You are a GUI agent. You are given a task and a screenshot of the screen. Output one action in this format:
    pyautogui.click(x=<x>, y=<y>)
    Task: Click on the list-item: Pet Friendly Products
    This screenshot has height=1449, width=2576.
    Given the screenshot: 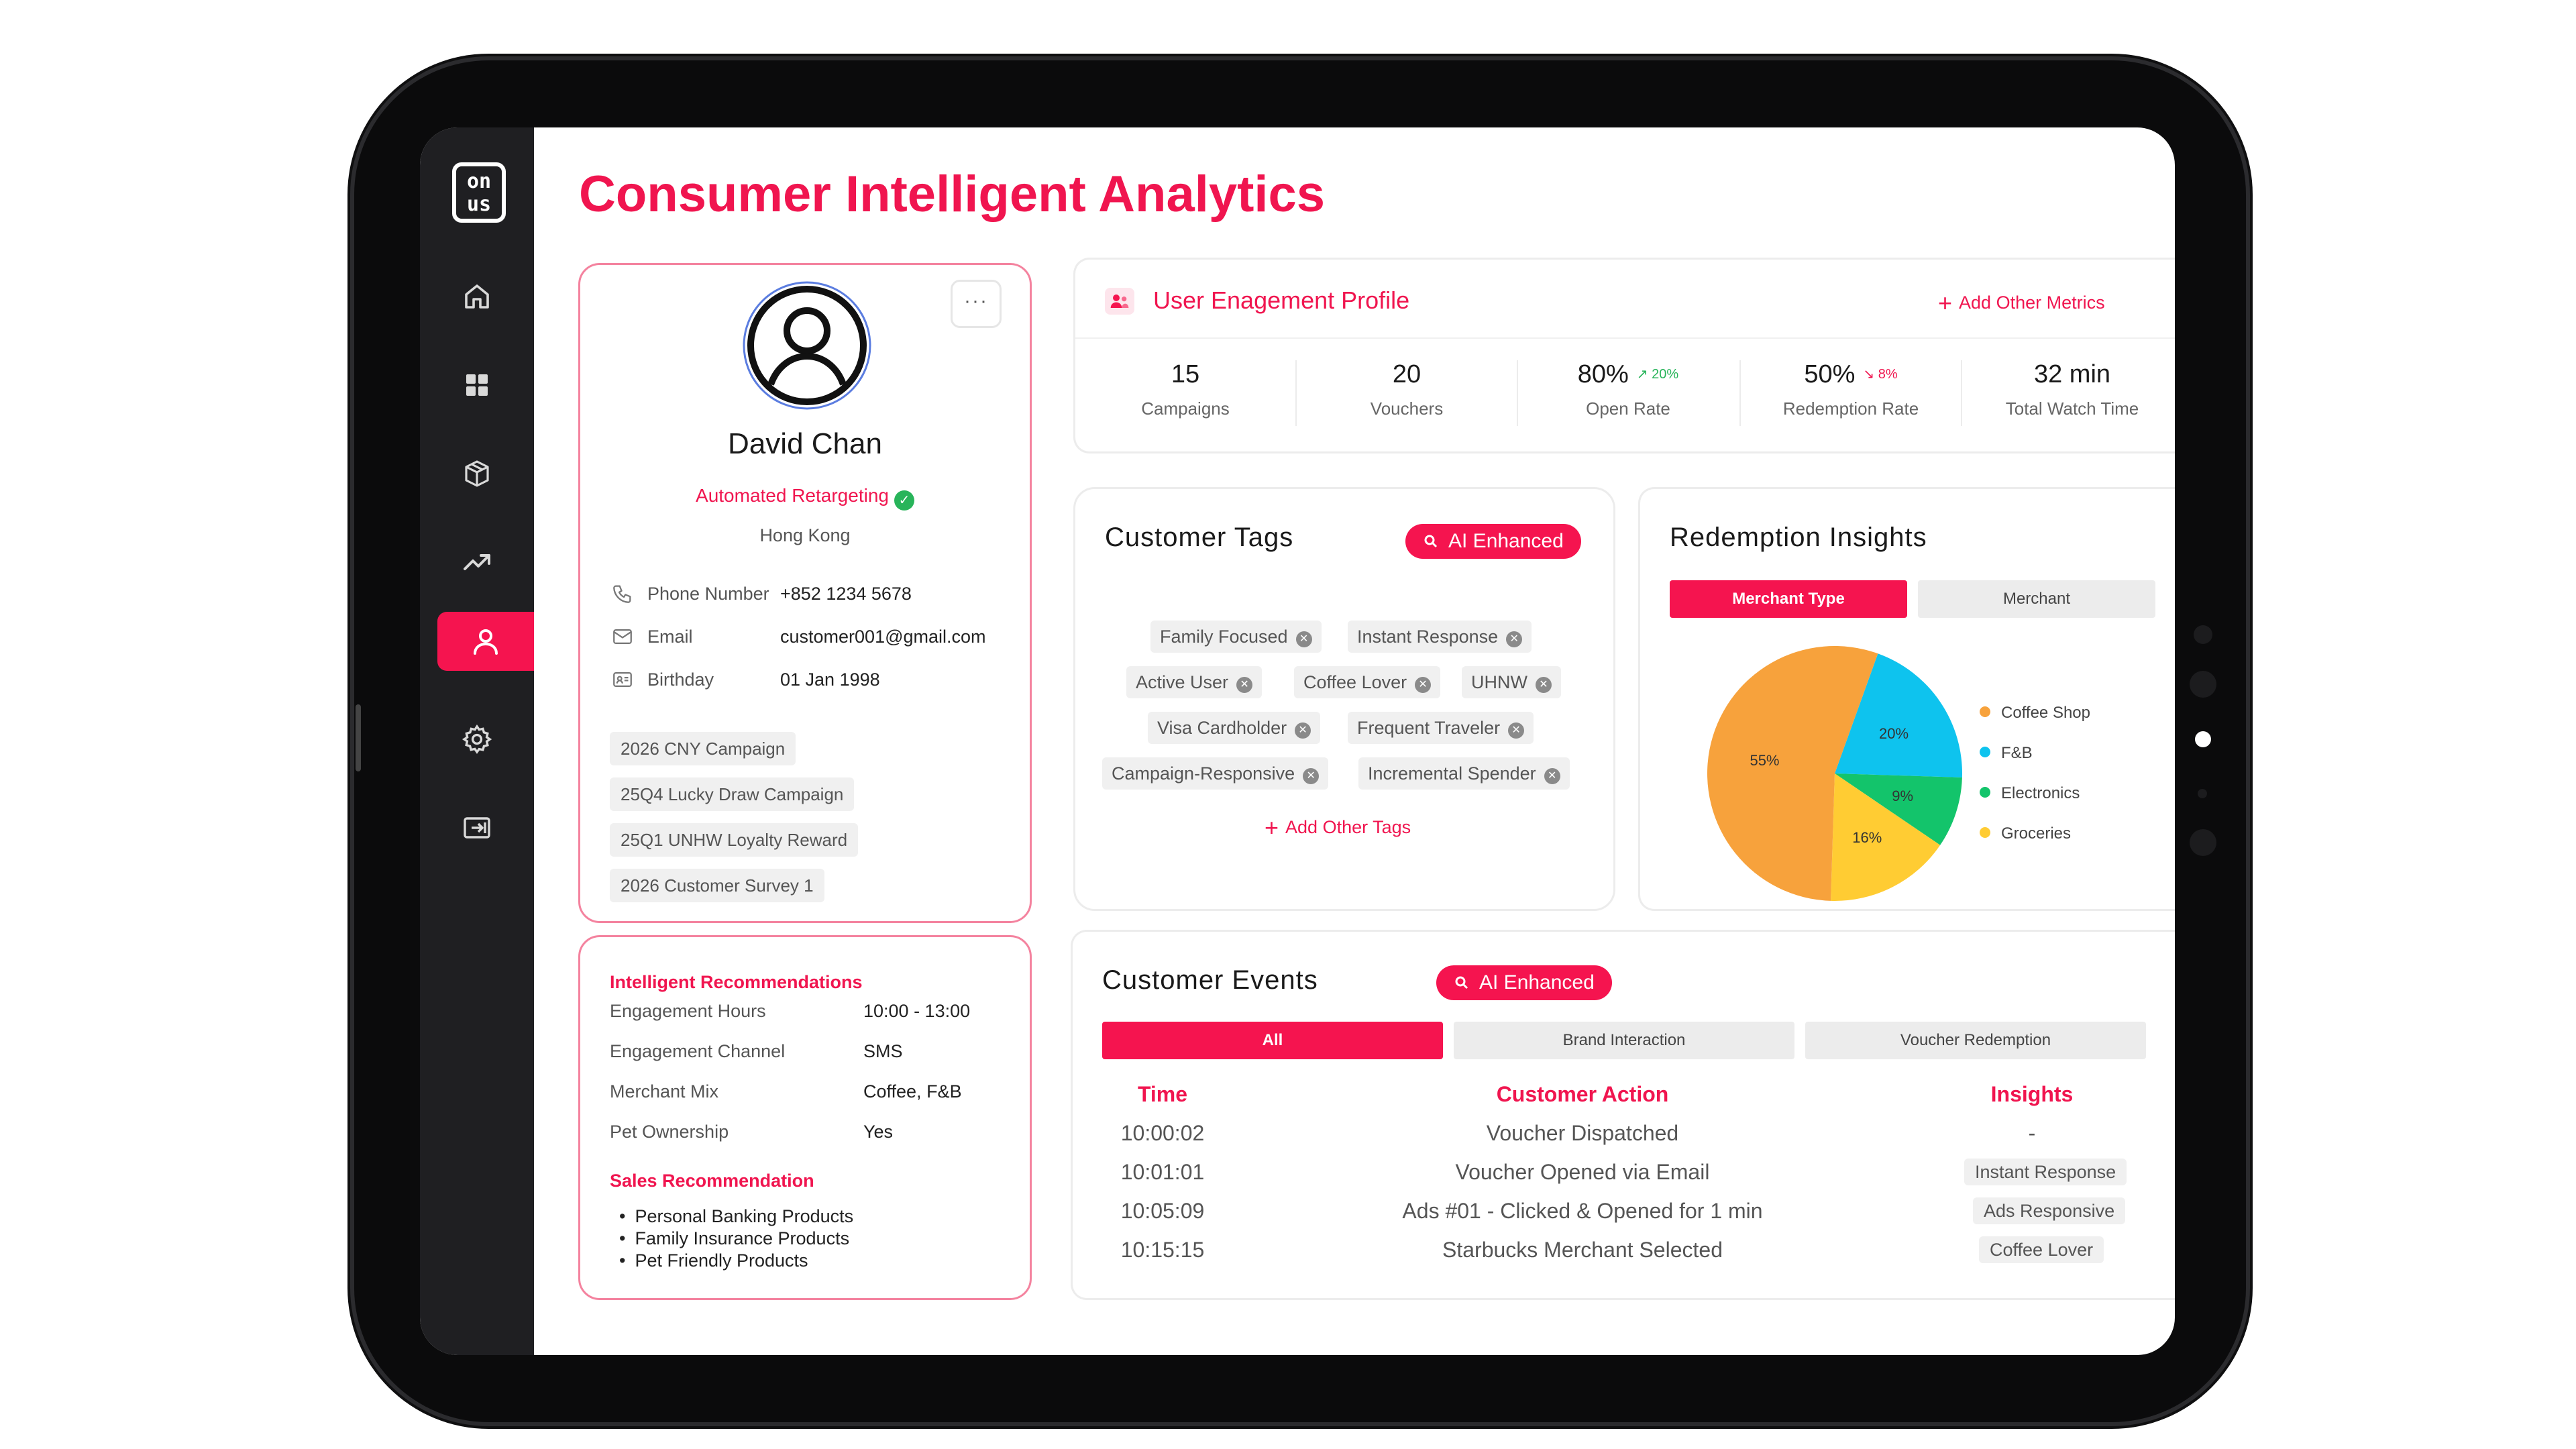 What is the action you would take?
    pyautogui.click(x=736, y=1261)
    